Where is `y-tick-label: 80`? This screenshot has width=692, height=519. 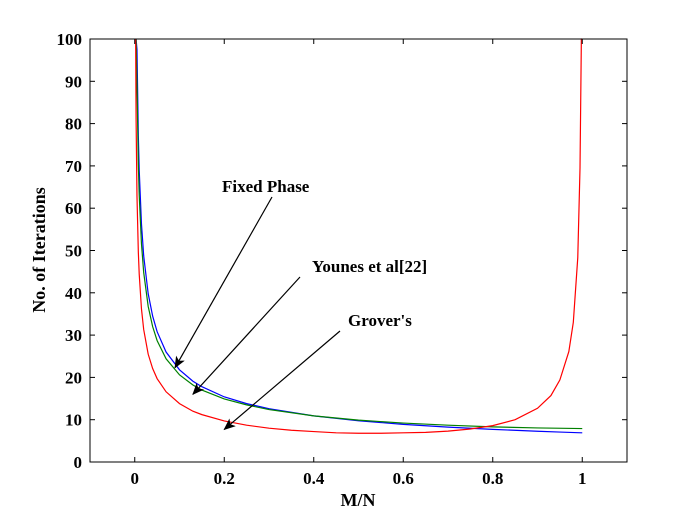
y-tick-label: 80 is located at coordinates (73, 124).